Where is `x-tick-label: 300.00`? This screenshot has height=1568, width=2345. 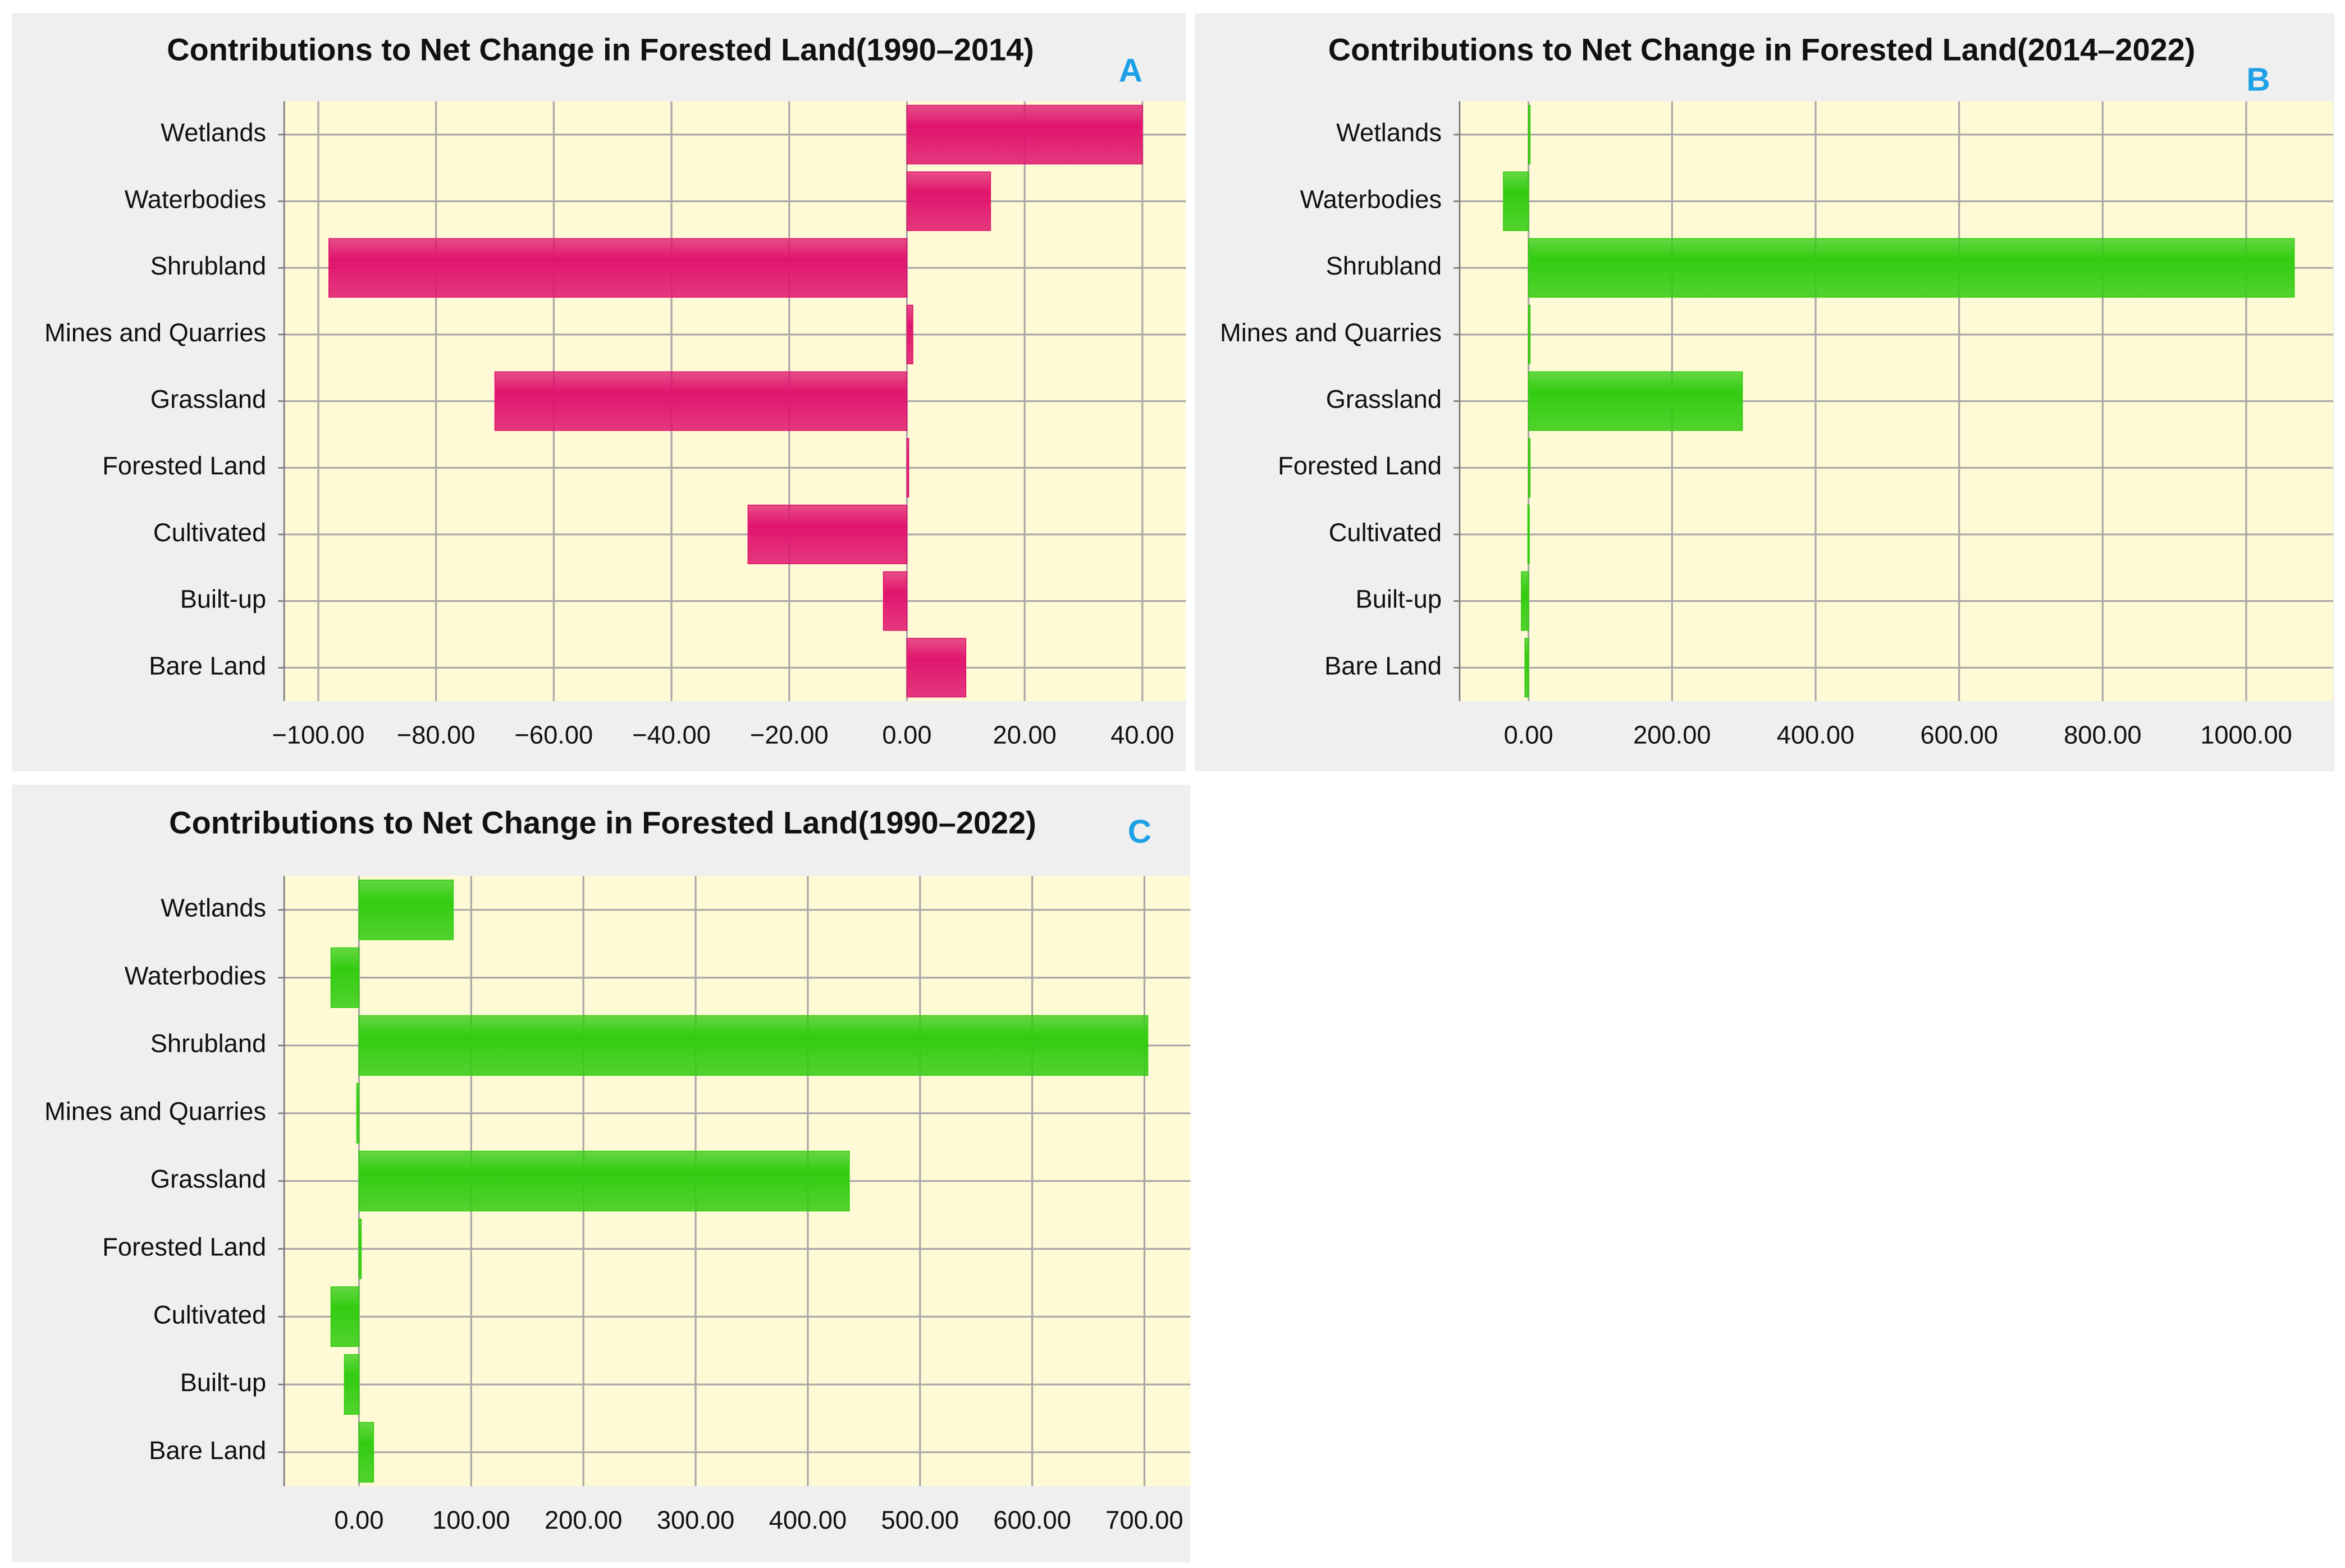
x-tick-label: 300.00 is located at coordinates (695, 1520).